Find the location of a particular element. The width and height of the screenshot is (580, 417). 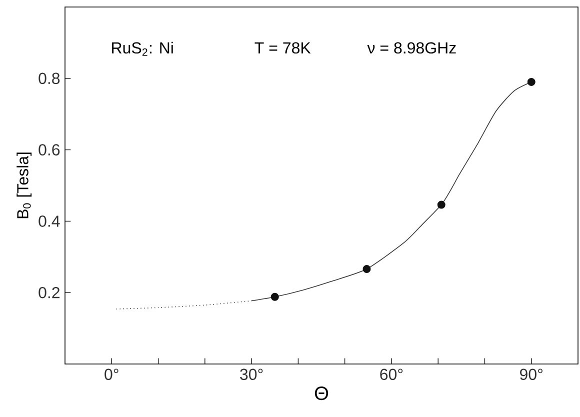

y-axis-title: B$_{0}$ [Tesla] is located at coordinates (24, 185).